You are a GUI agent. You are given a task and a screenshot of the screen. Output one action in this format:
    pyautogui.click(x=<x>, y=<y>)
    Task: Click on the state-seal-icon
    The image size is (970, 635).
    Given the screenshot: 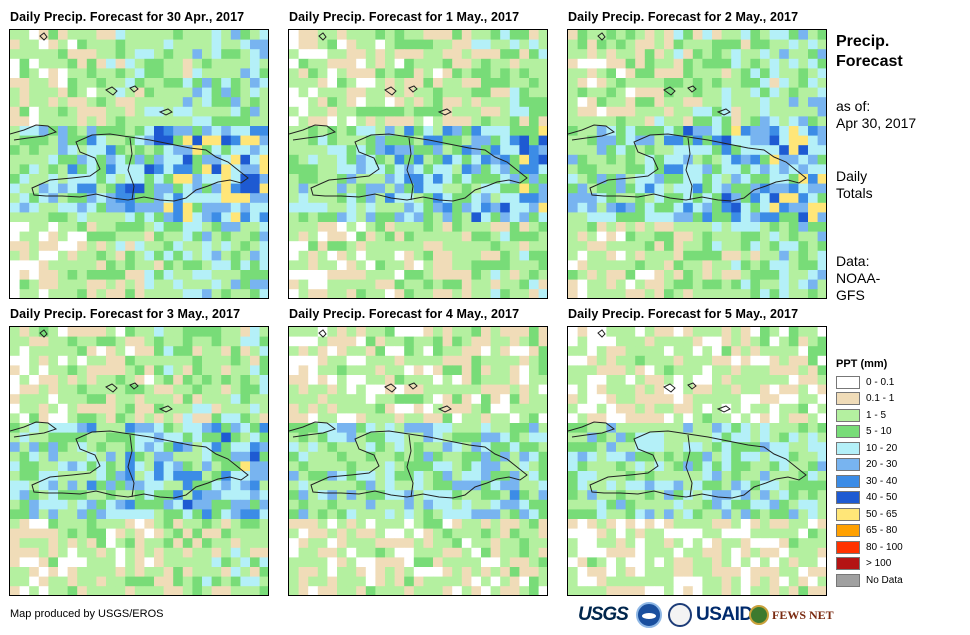 What is the action you would take?
    pyautogui.click(x=680, y=615)
    